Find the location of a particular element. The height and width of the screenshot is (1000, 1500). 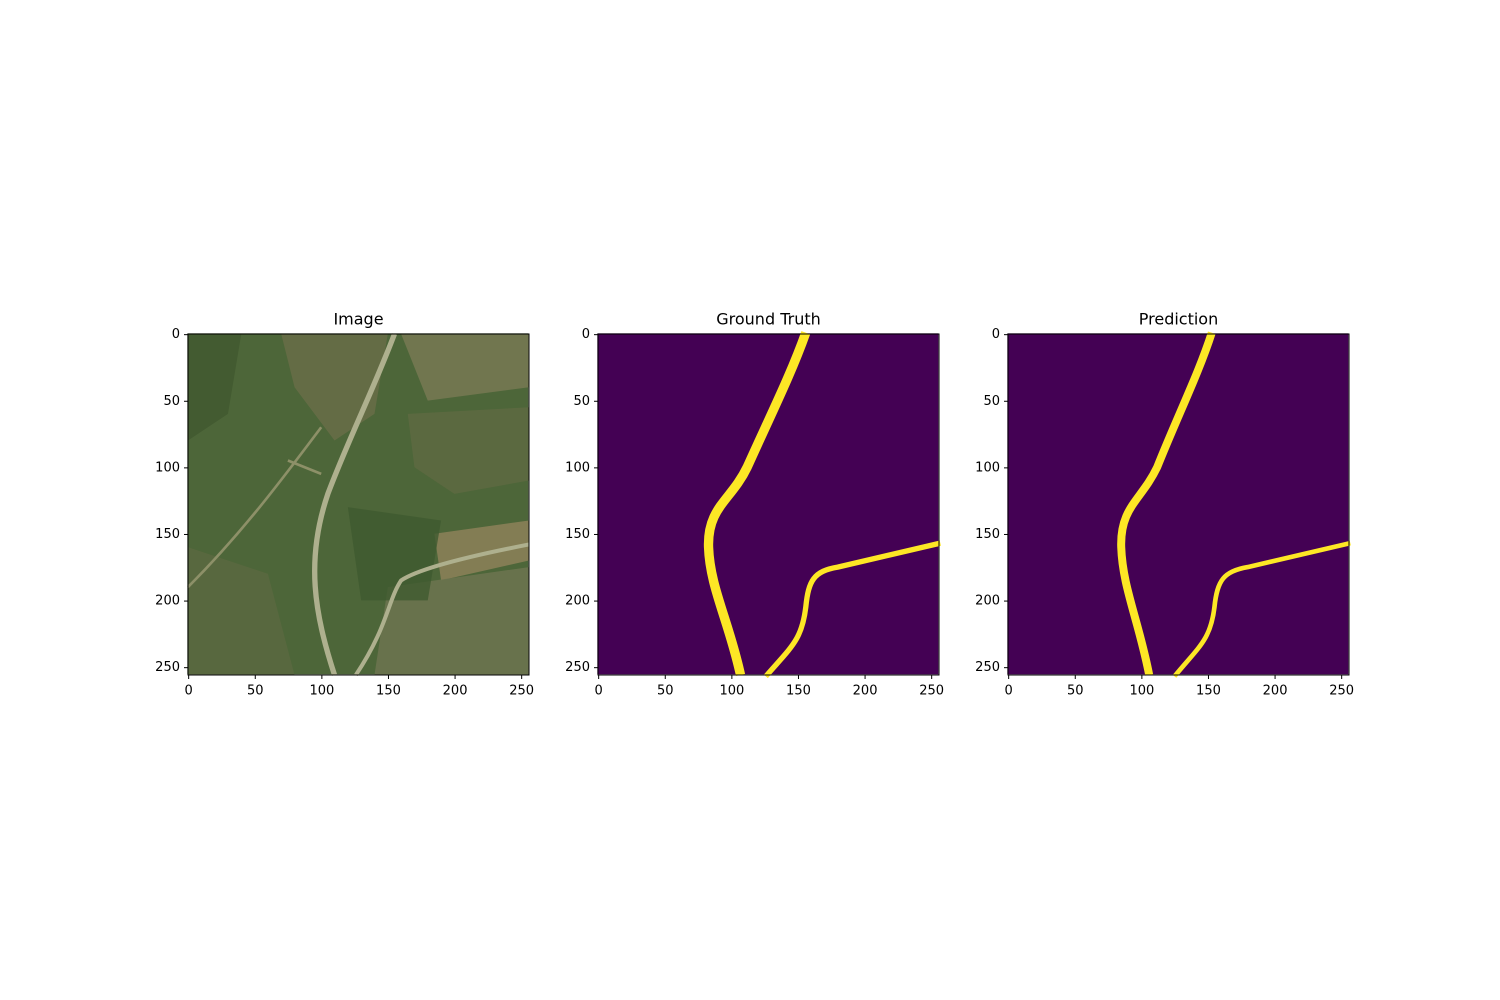

panel-title: Image is located at coordinates (358, 319).